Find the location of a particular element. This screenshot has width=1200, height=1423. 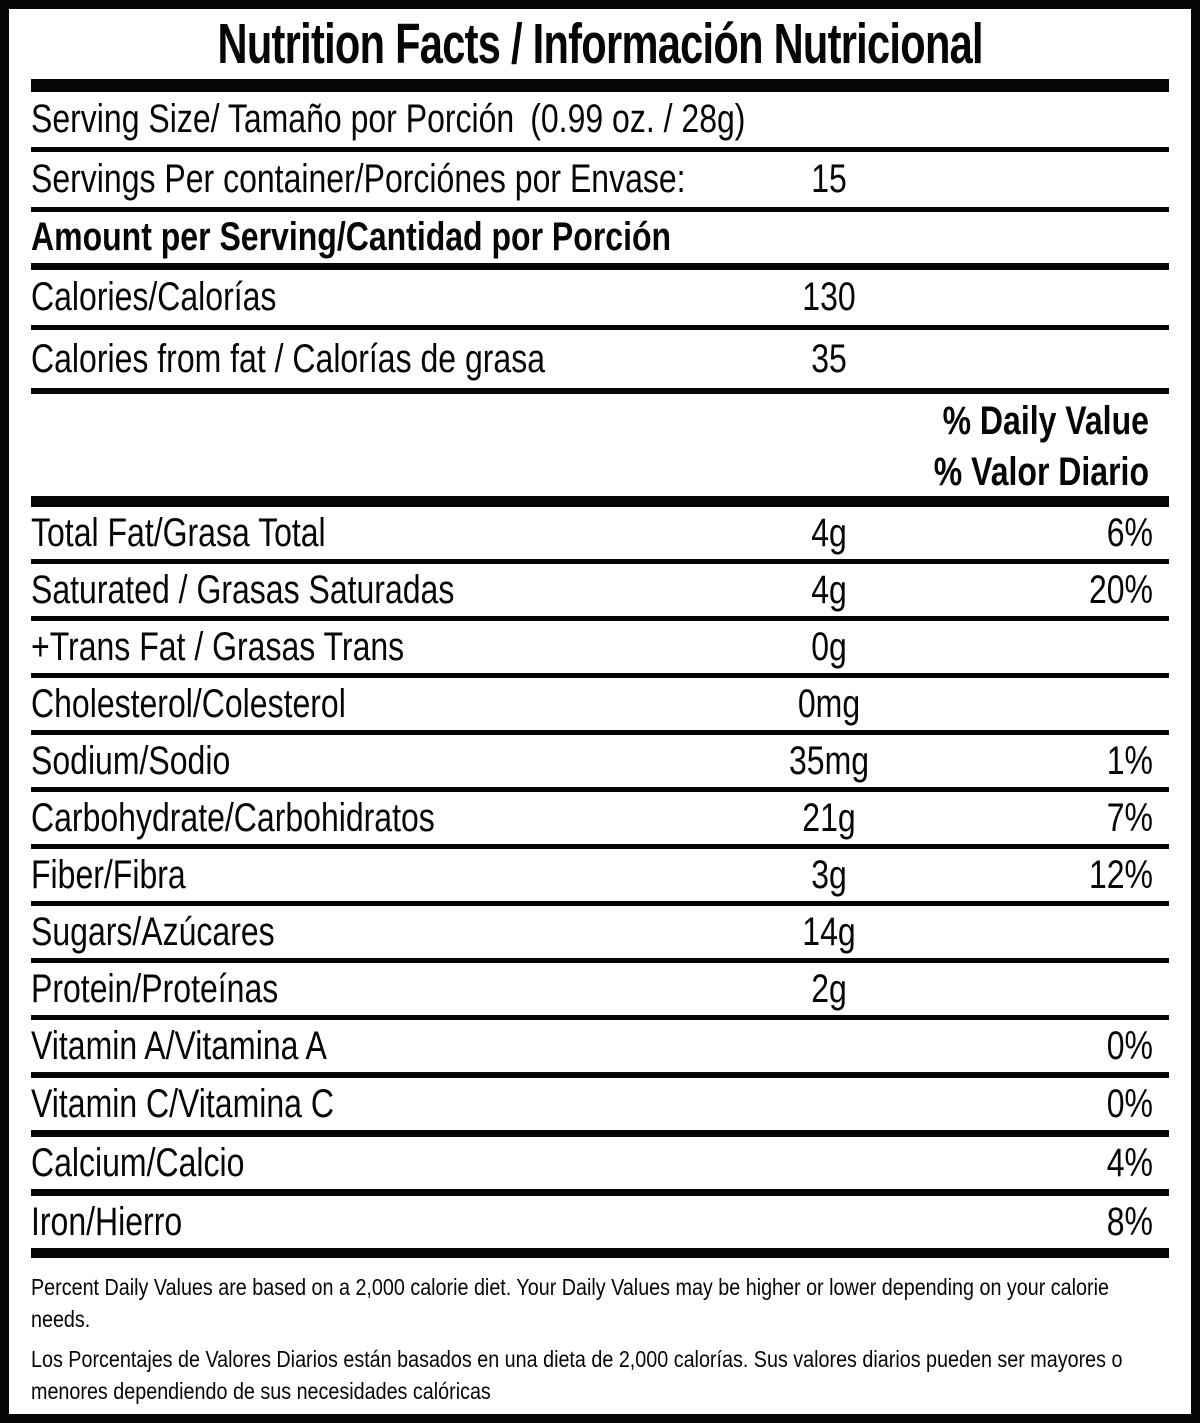

vitamin-dv: 4% is located at coordinates (1129, 1162).